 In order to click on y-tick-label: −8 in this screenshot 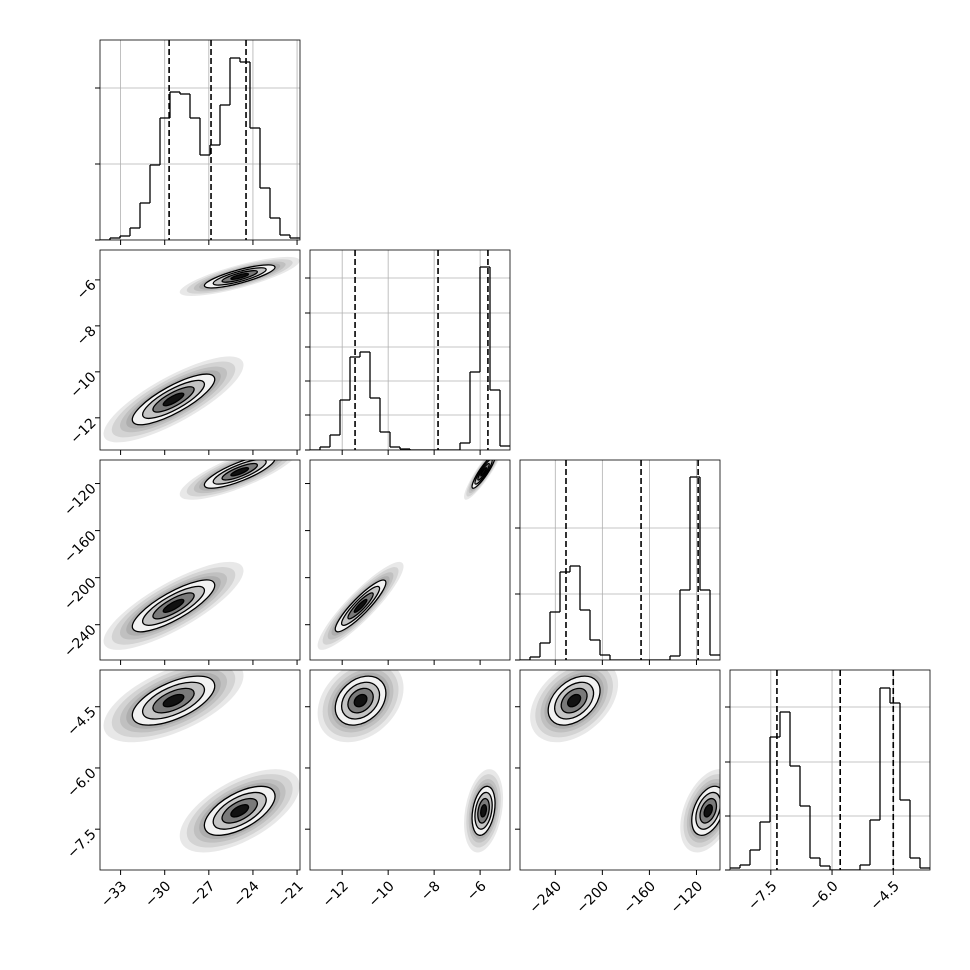, I will do `click(87, 336)`.